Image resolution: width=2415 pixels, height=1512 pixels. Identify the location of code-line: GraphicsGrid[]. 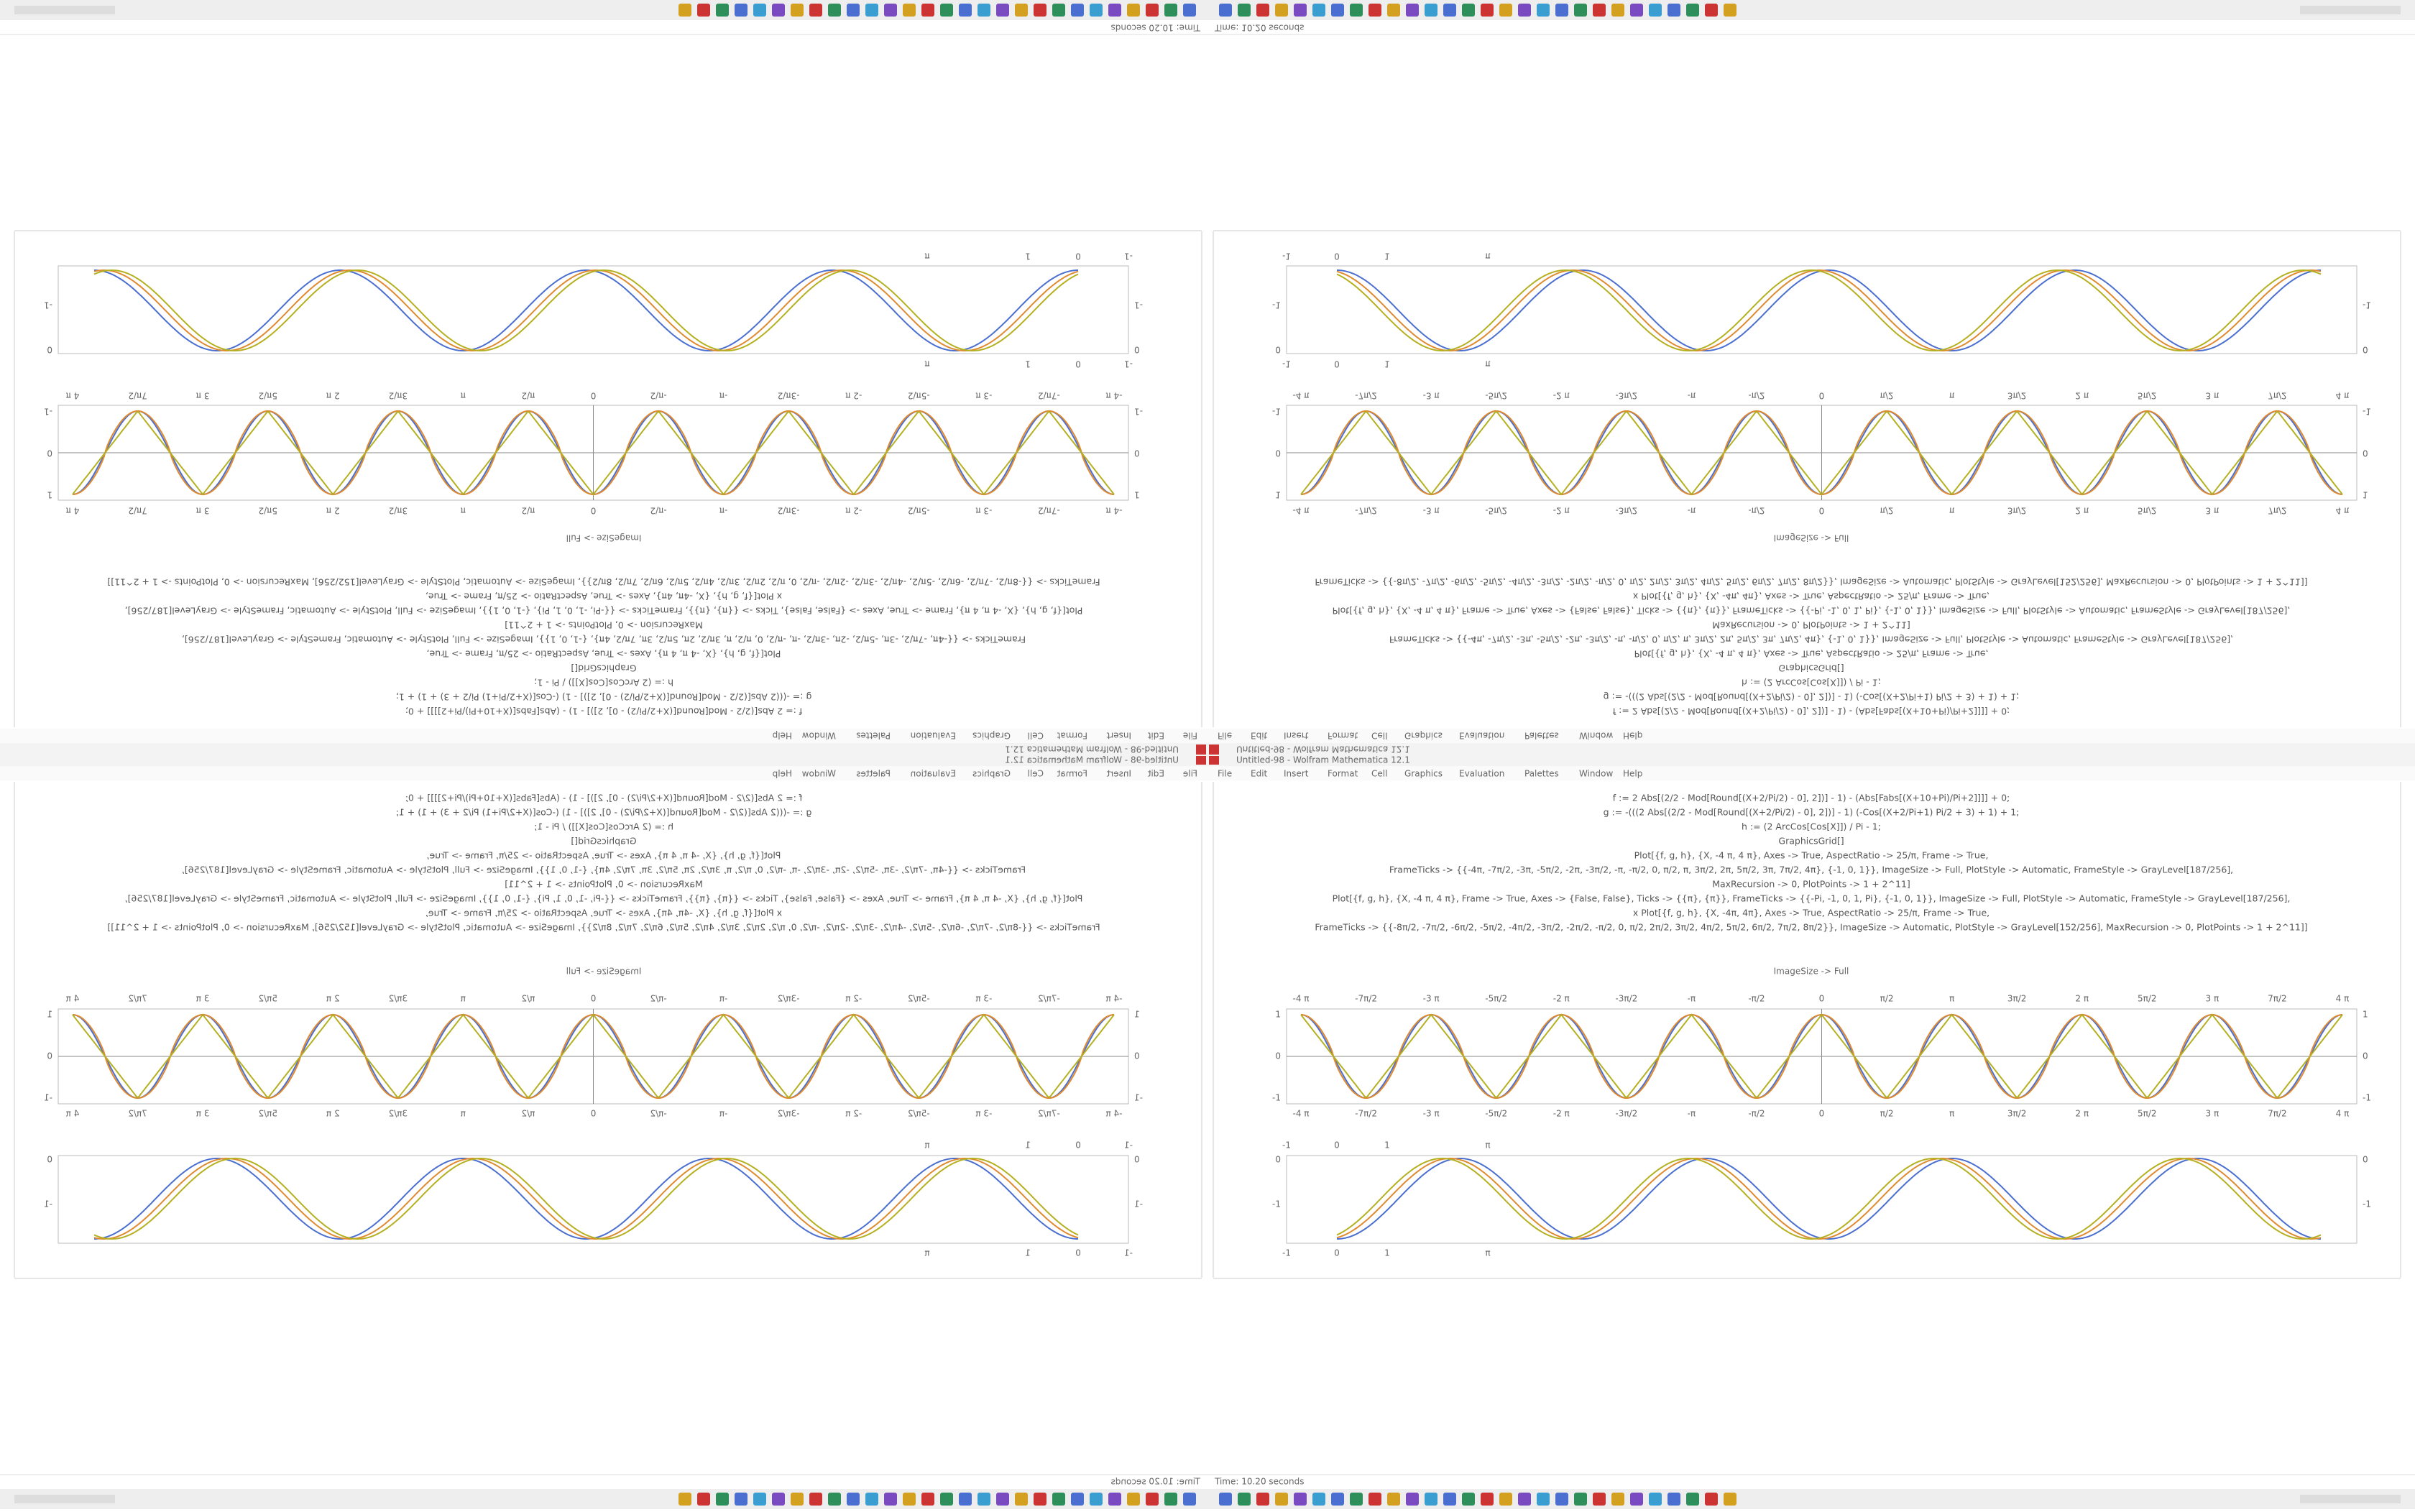
(603, 668).